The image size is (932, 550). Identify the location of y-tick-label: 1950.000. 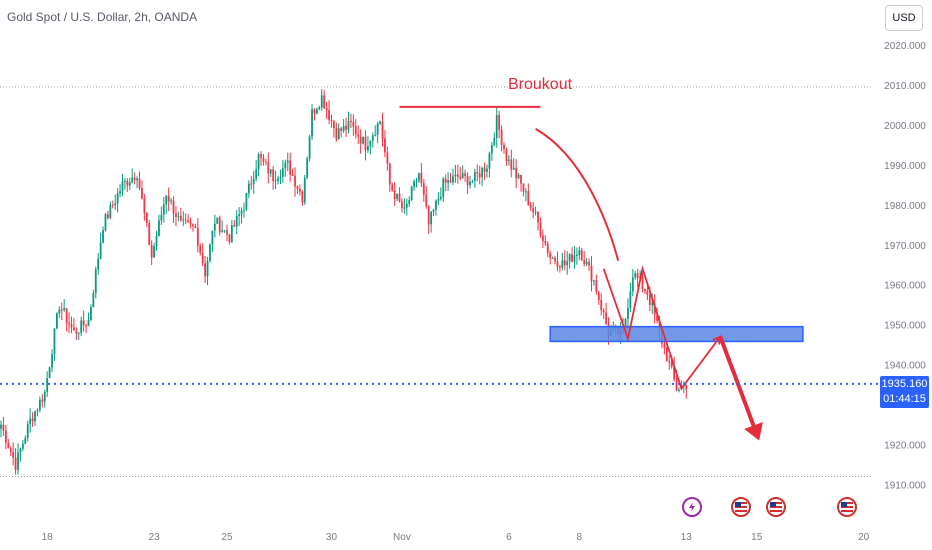
(905, 326).